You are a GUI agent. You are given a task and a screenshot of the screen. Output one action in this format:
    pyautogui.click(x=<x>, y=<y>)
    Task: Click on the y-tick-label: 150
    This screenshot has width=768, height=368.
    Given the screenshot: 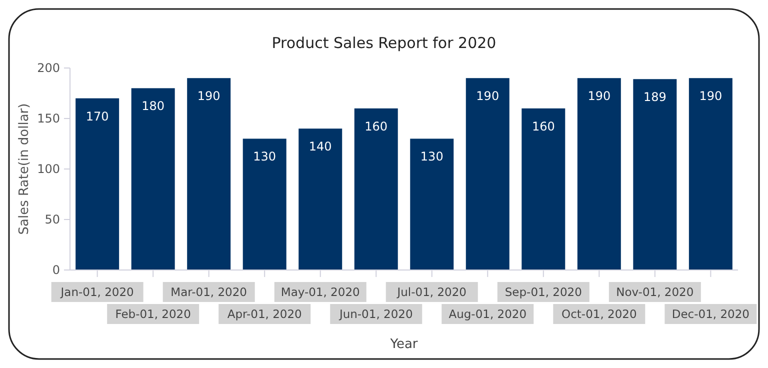 What is the action you would take?
    pyautogui.click(x=48, y=119)
    